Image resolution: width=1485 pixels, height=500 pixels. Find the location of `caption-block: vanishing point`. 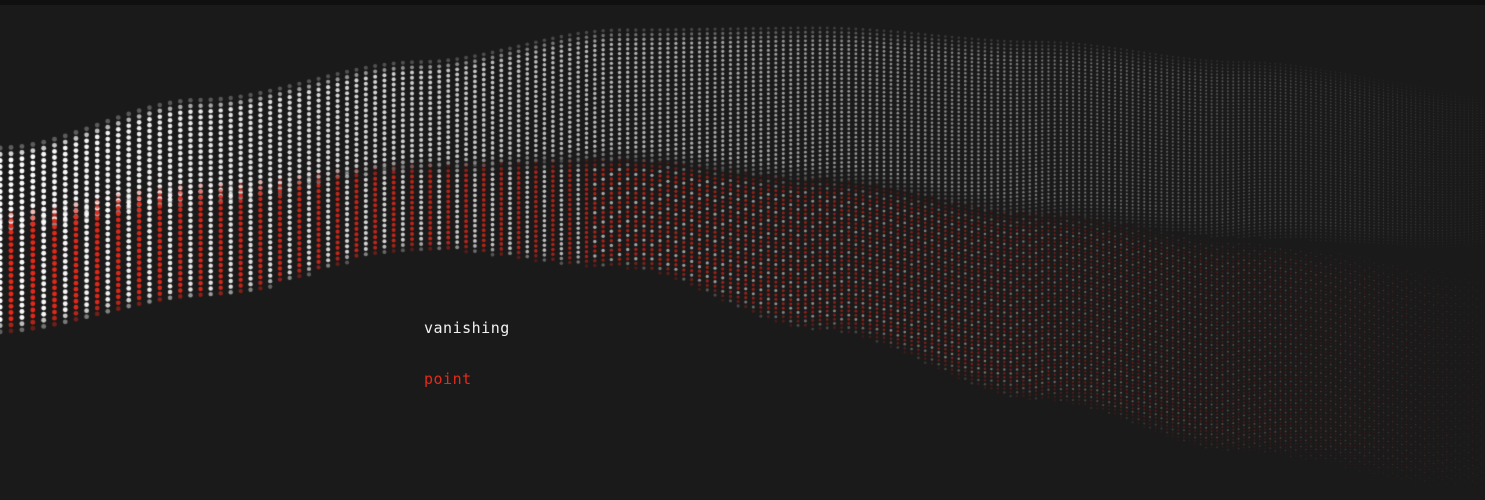

caption-block: vanishing point is located at coordinates (467, 354).